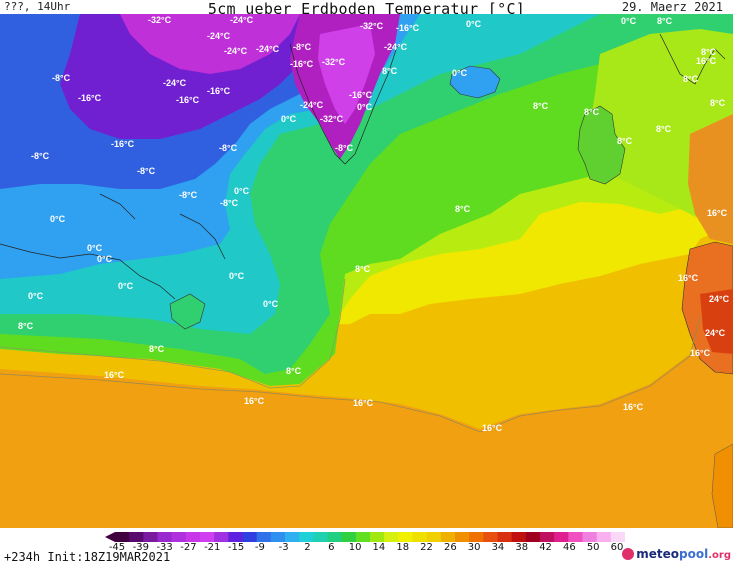 The width and height of the screenshot is (733, 566). I want to click on newfoundland, so click(187, 311).